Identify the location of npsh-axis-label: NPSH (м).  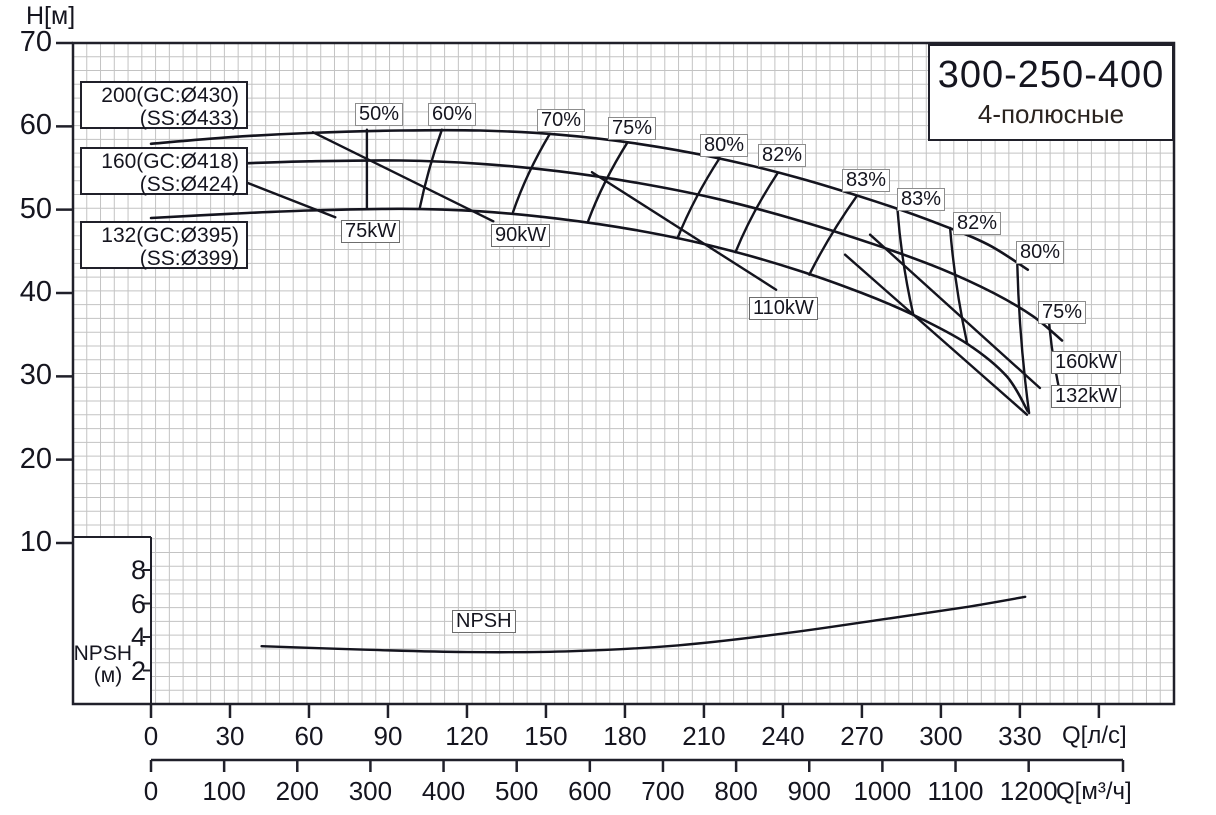
(102, 665).